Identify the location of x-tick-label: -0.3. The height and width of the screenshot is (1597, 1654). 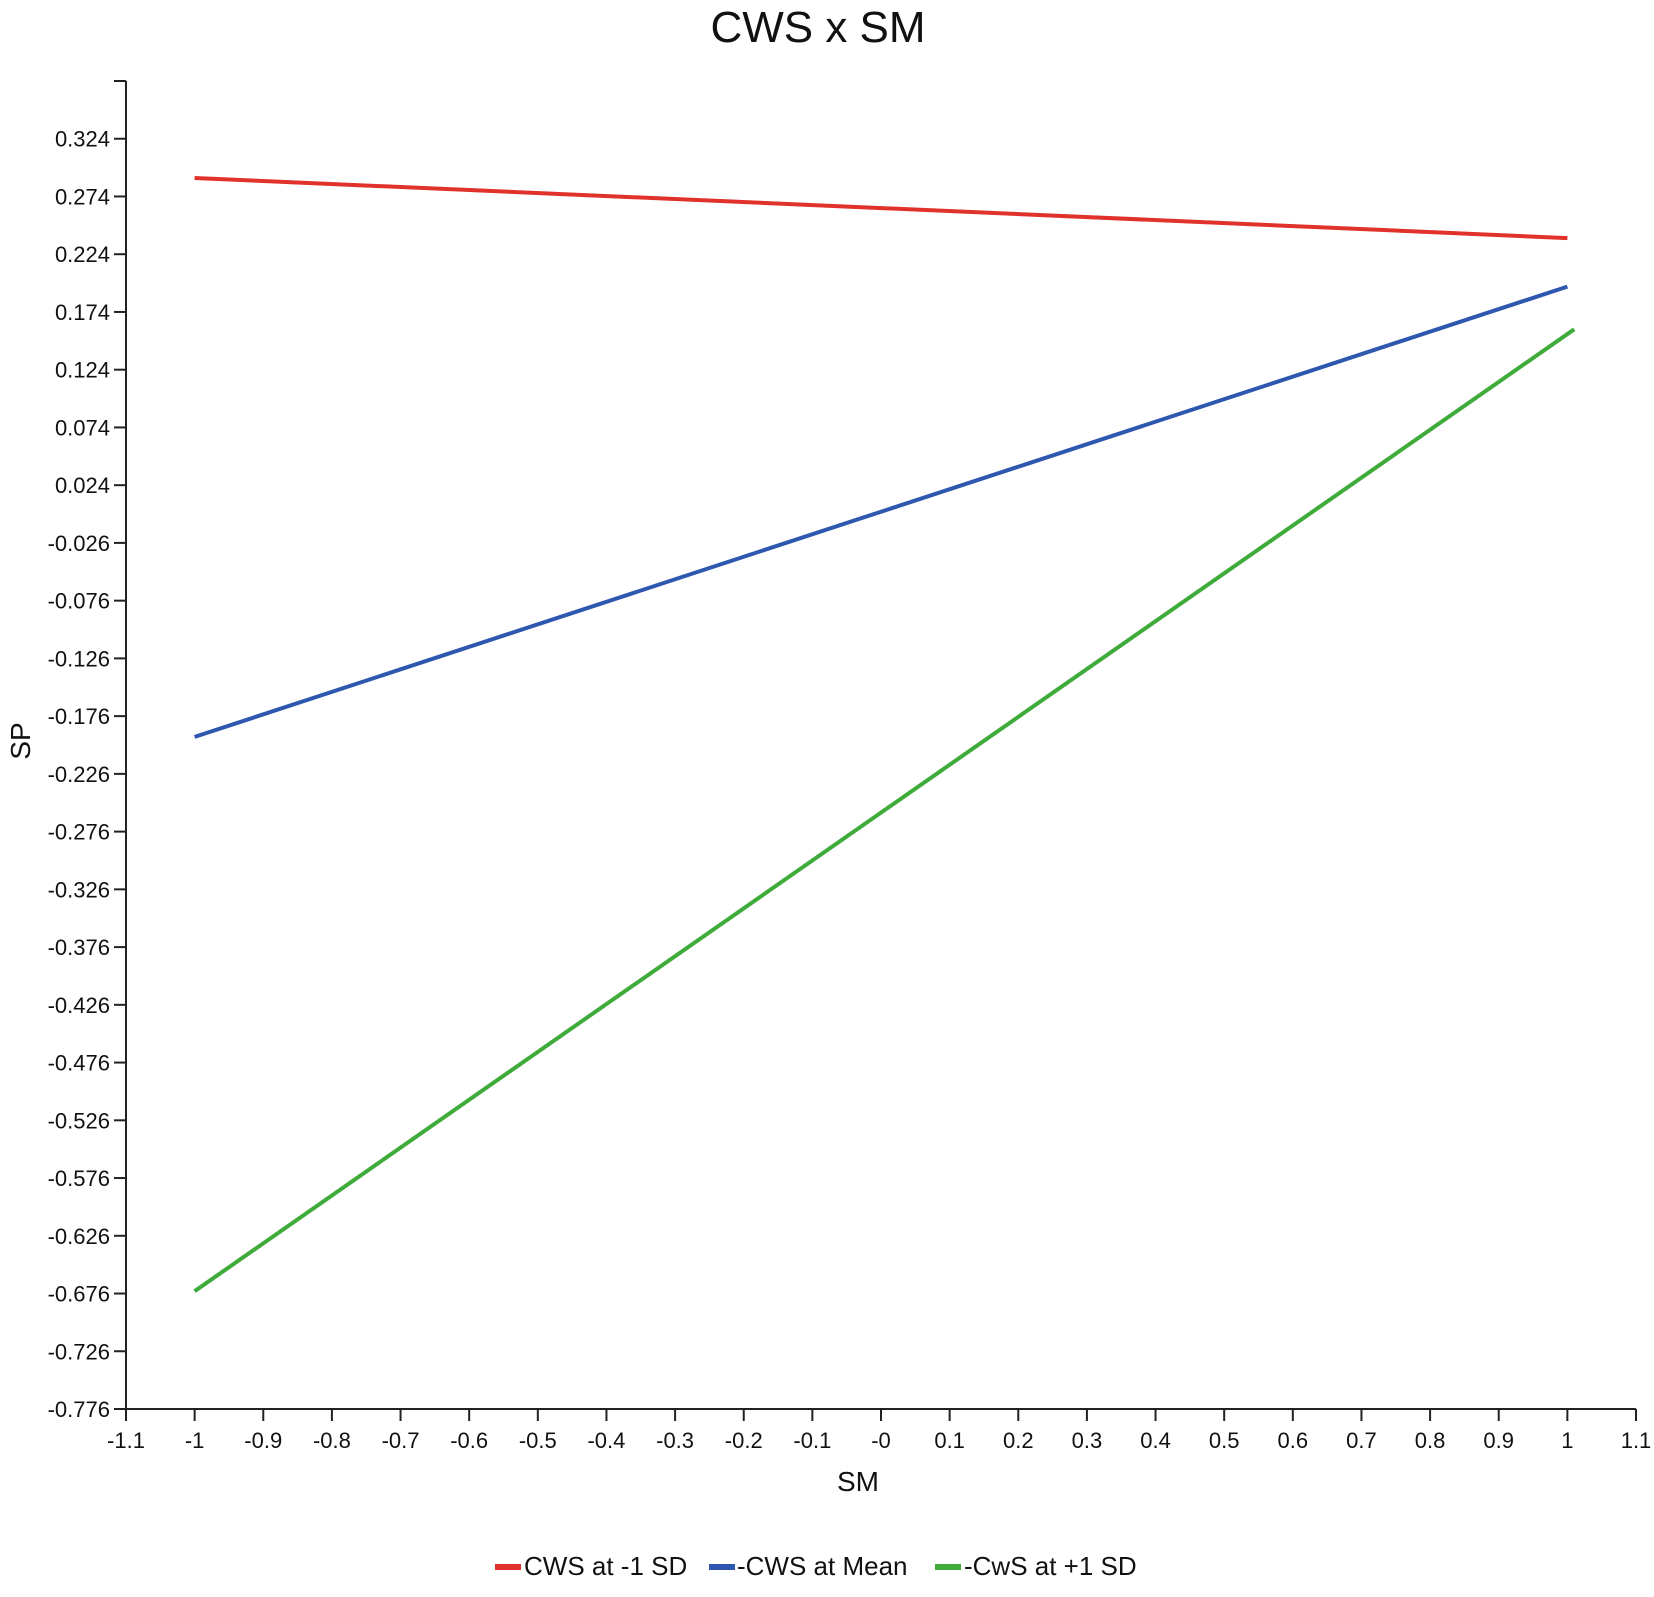
(675, 1440).